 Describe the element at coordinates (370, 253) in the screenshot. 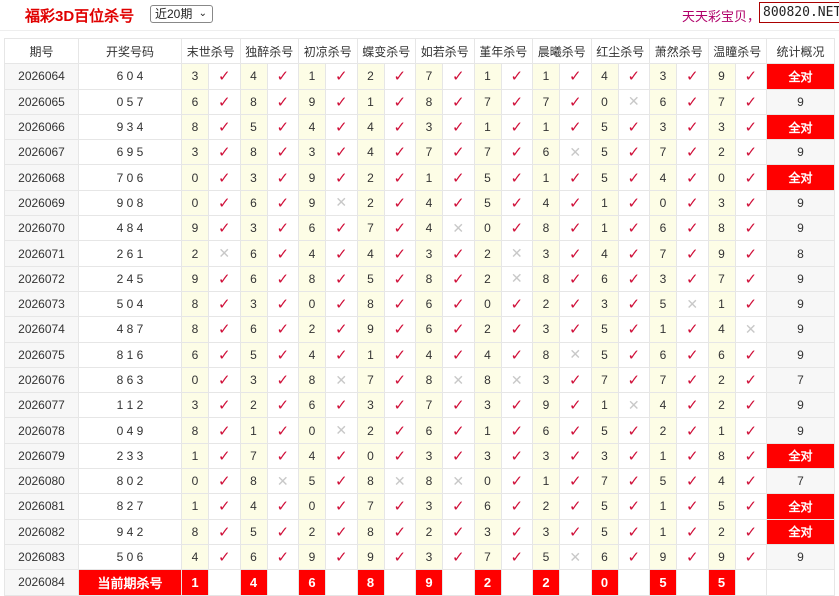

I see `kill-number-cell: 4` at that location.